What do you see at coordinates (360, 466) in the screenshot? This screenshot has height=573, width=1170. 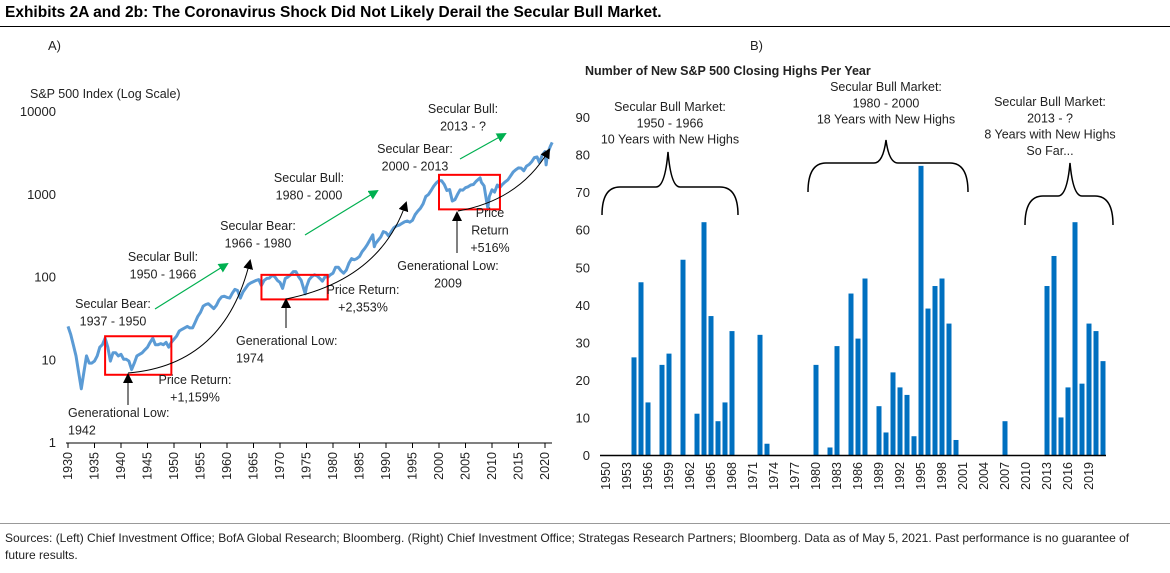 I see `x-tick-label: 1985` at bounding box center [360, 466].